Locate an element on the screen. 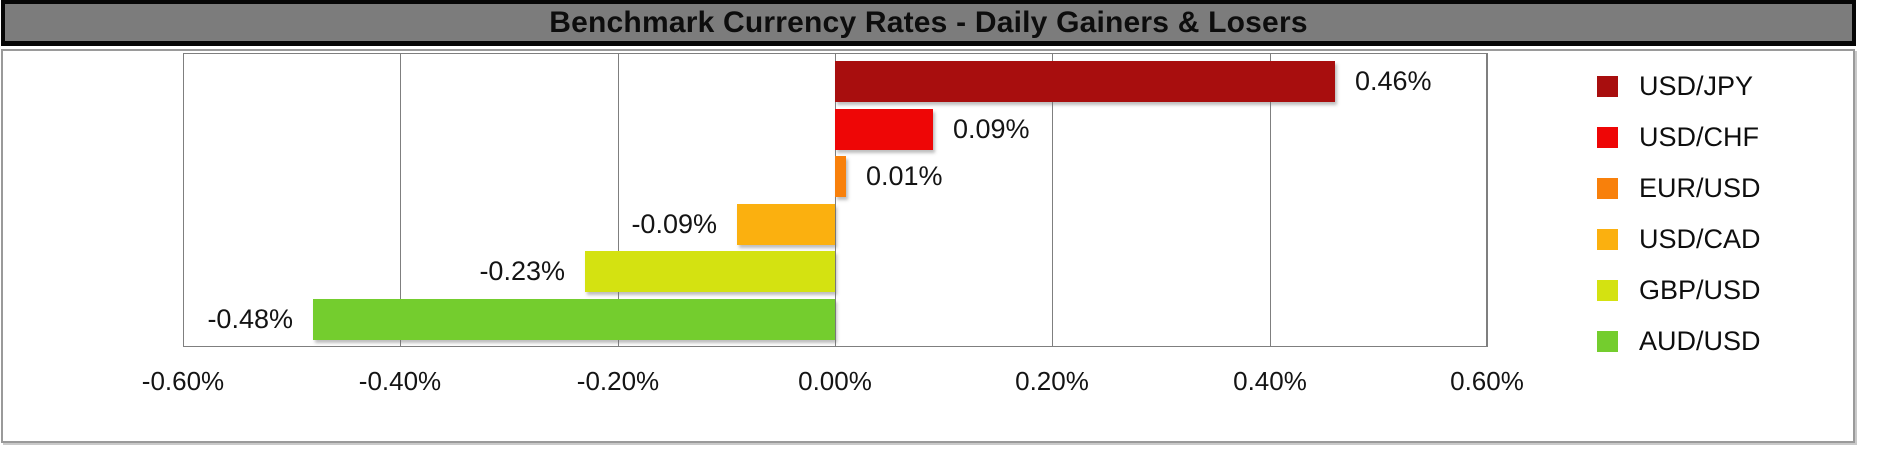  legend-item-gbp-usd: GBP/USD is located at coordinates (1679, 290).